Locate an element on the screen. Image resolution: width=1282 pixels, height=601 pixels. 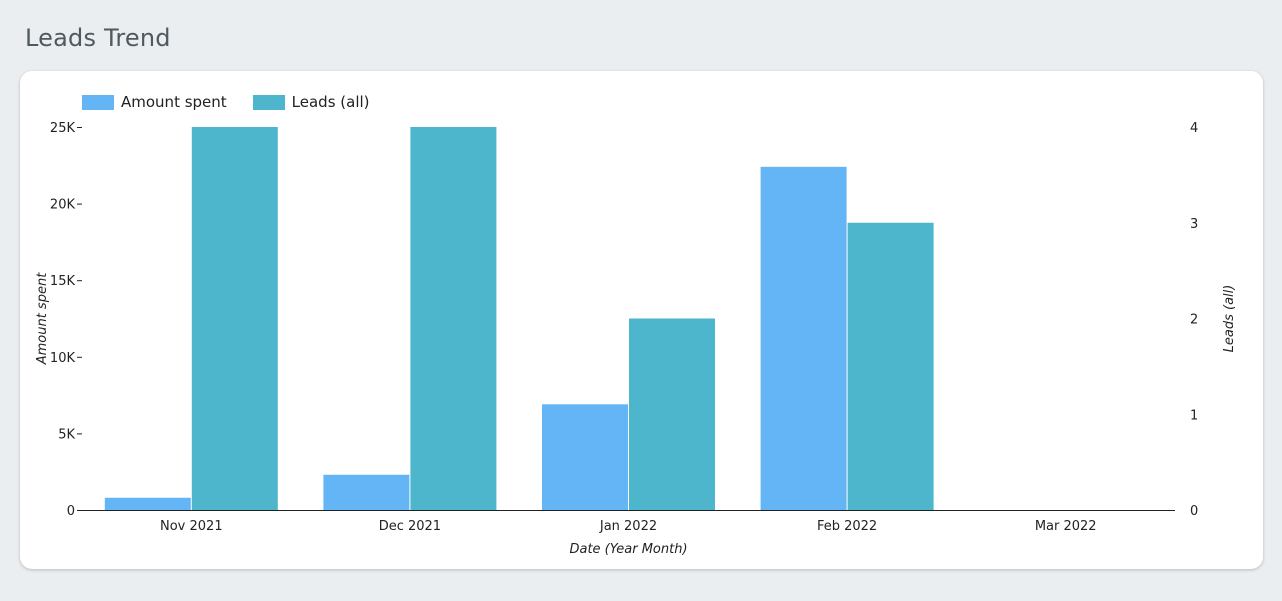
legend-label-amount-spent: Amount spent is located at coordinates (174, 102).